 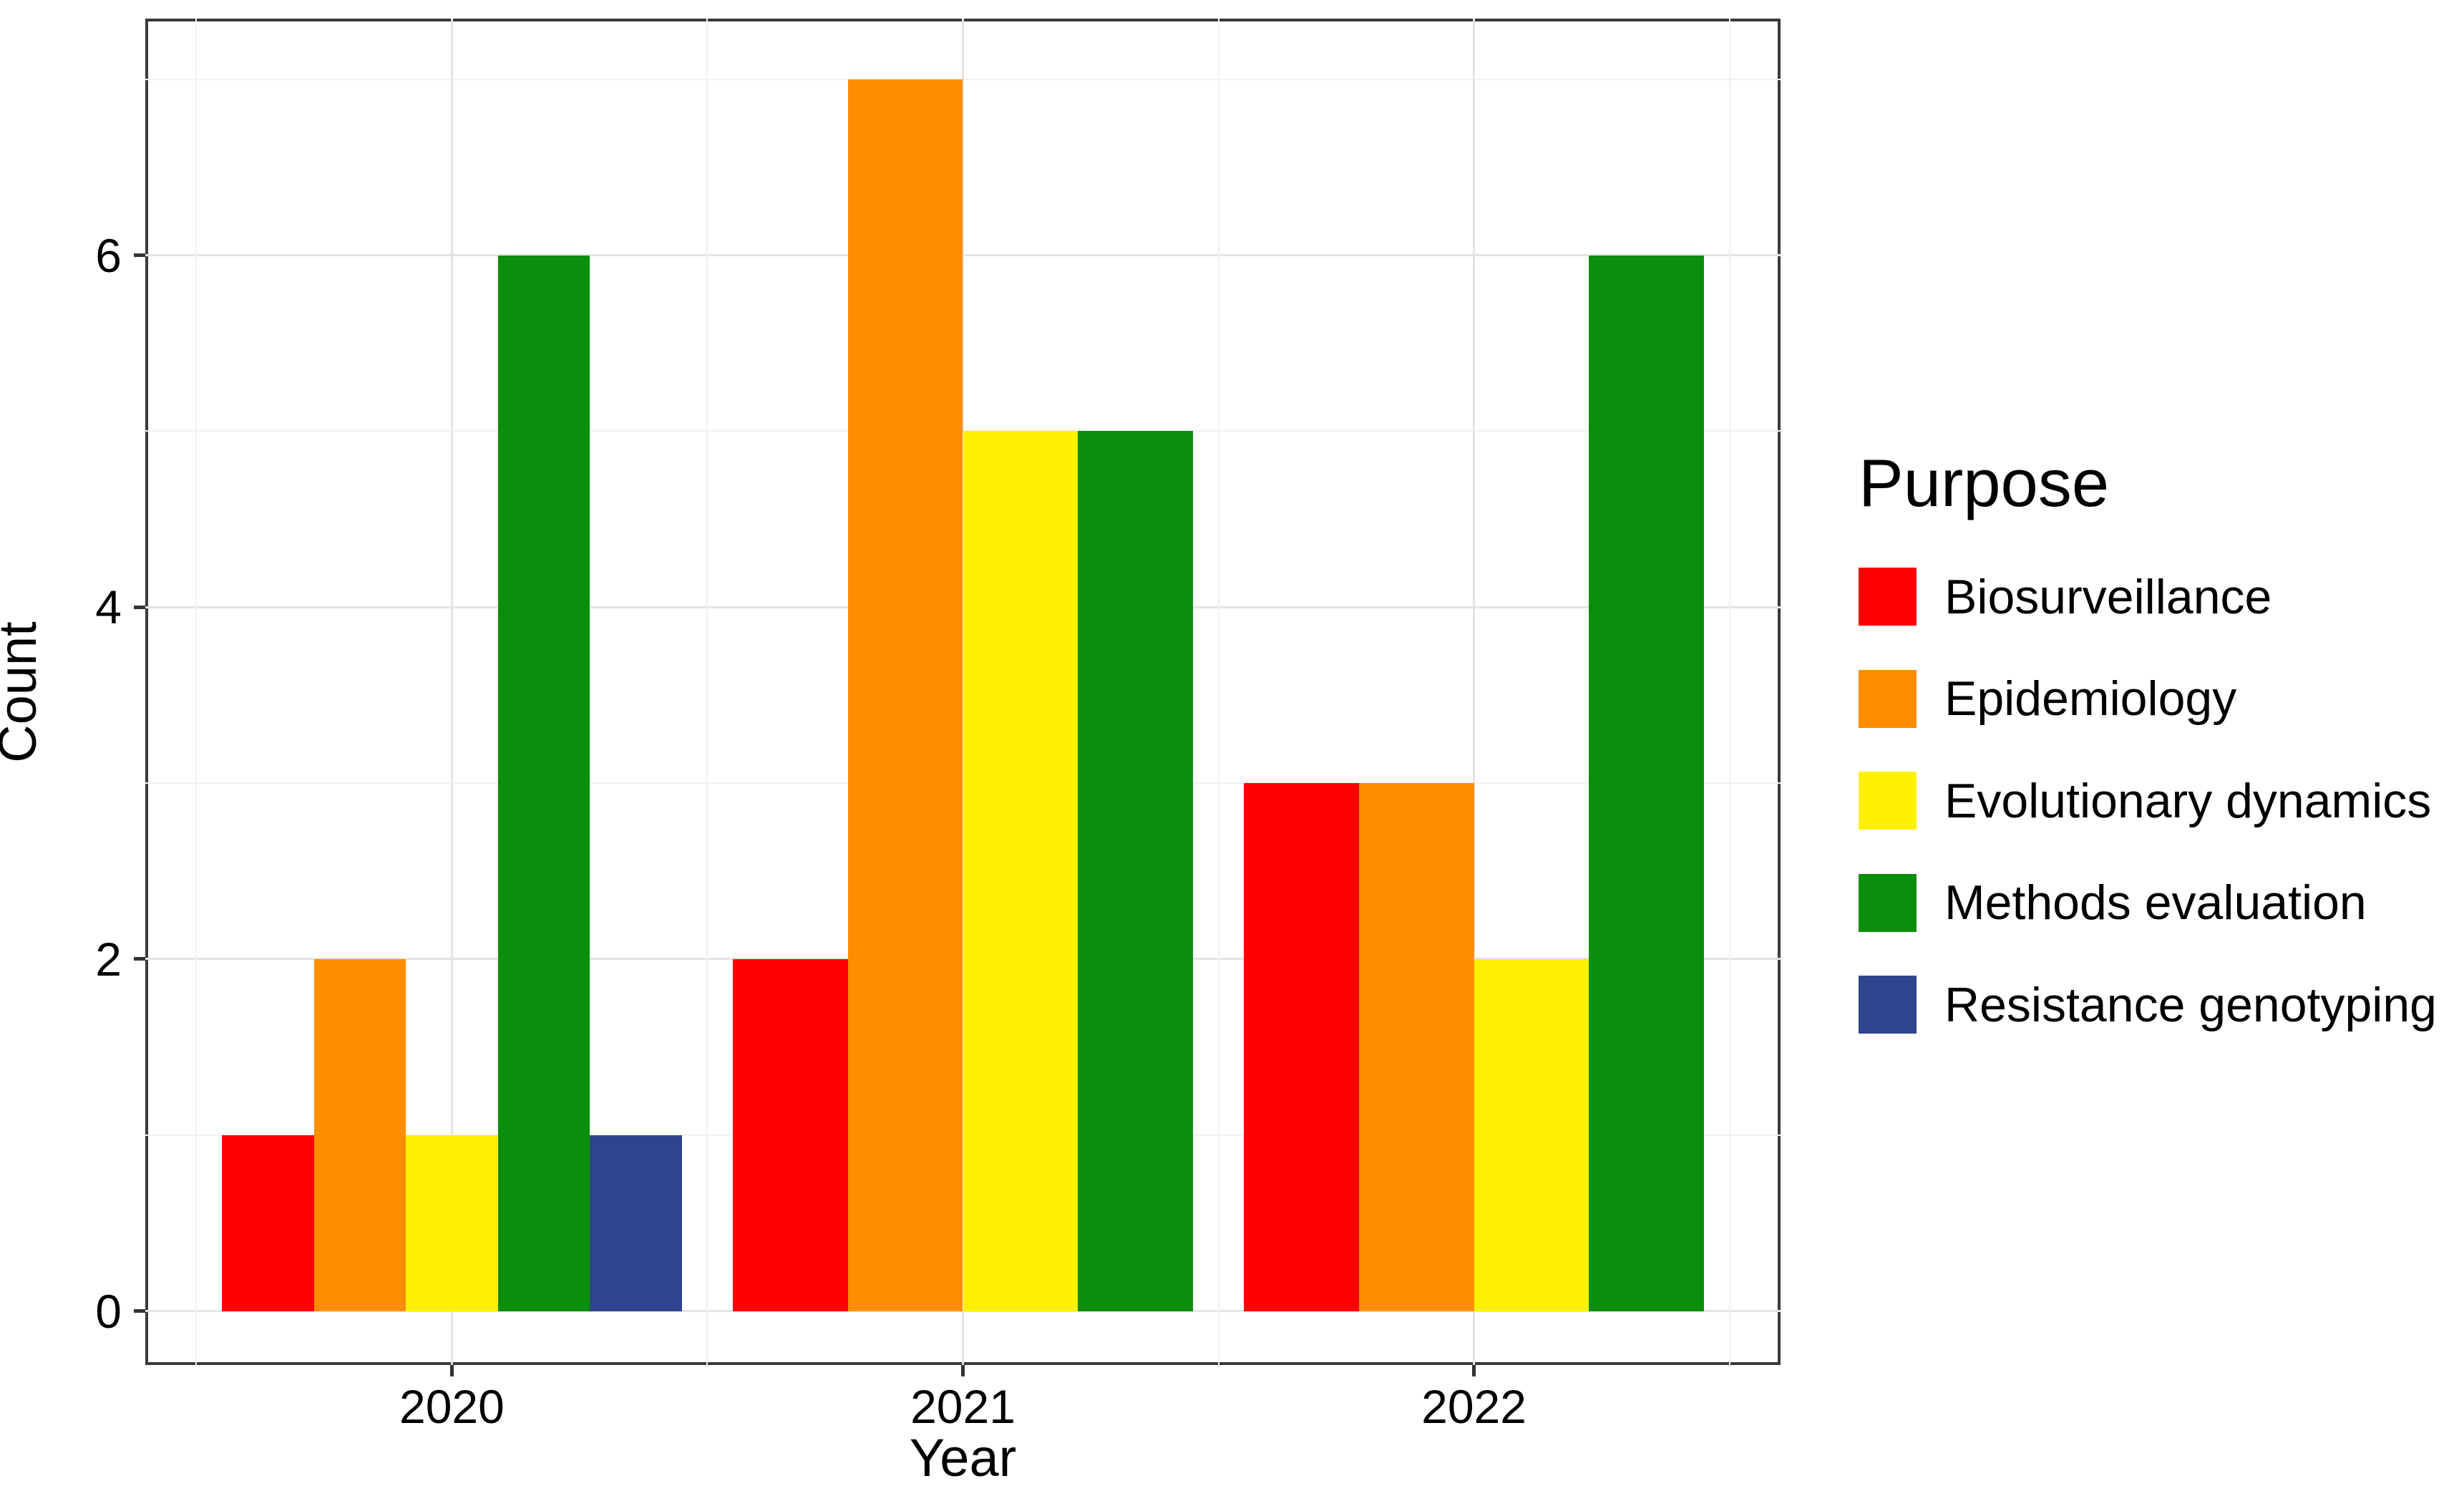 I want to click on bar-2022-methods-evaluation, so click(x=1646, y=783).